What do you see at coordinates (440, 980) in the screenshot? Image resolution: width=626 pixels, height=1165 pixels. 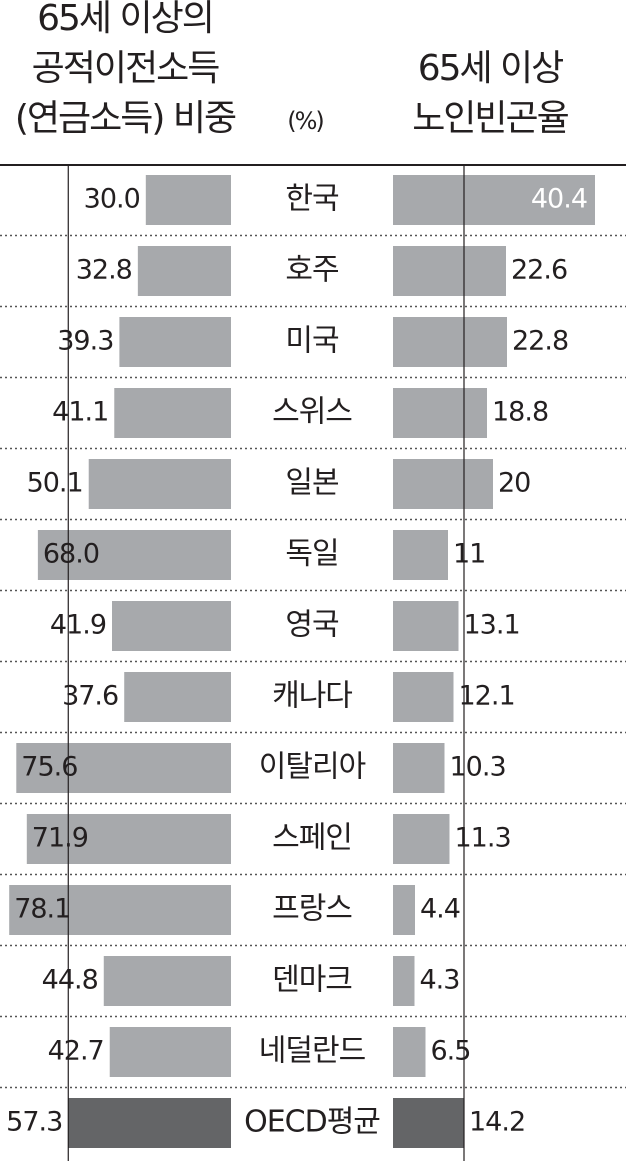 I see `value-label: 4.3` at bounding box center [440, 980].